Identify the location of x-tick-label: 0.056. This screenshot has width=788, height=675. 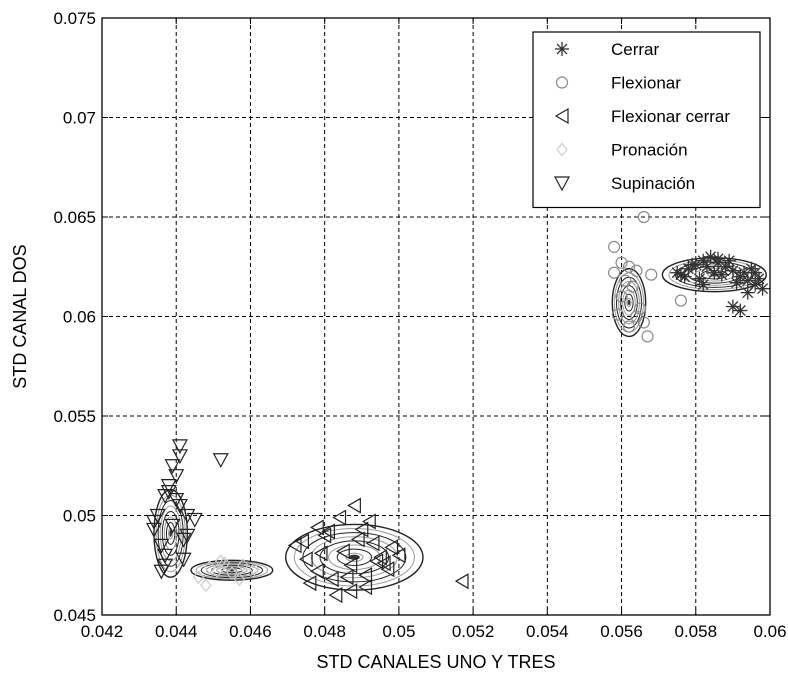
(621, 631).